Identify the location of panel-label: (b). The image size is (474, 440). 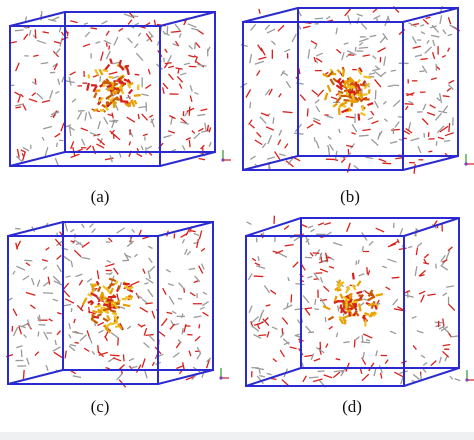
(350, 196).